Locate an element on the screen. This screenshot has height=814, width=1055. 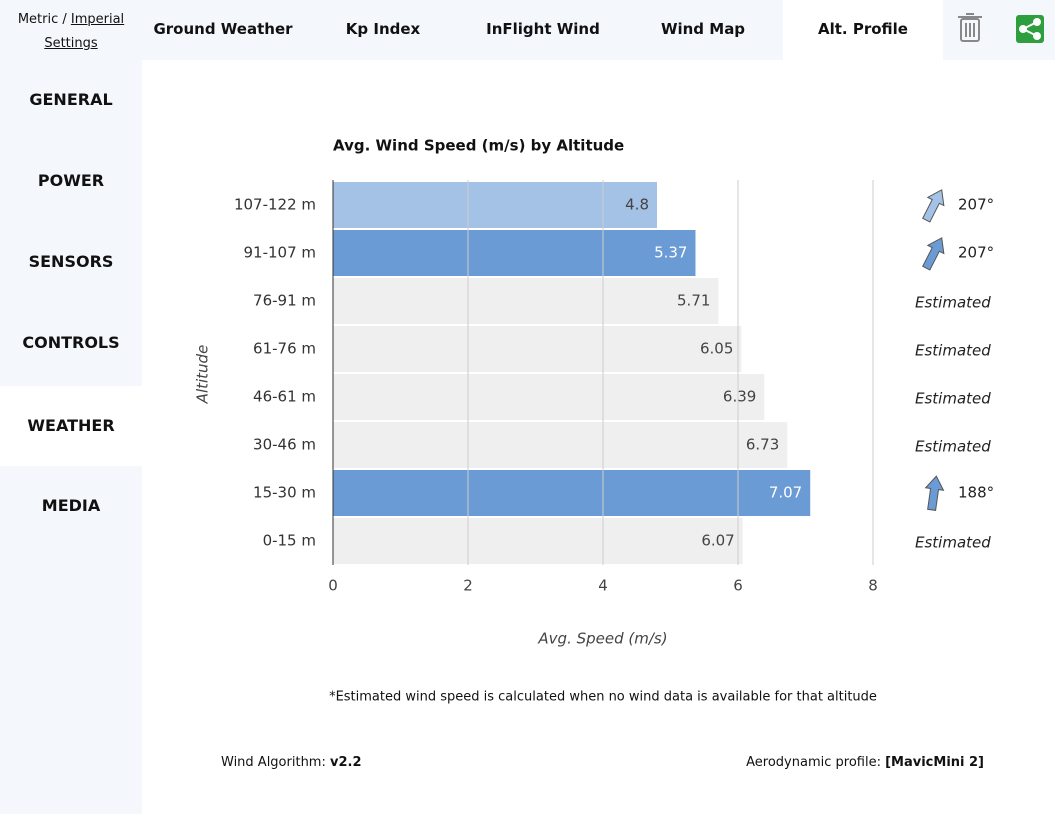
profile: Aerodynamic profile: [MavicMini 2] is located at coordinates (865, 762).